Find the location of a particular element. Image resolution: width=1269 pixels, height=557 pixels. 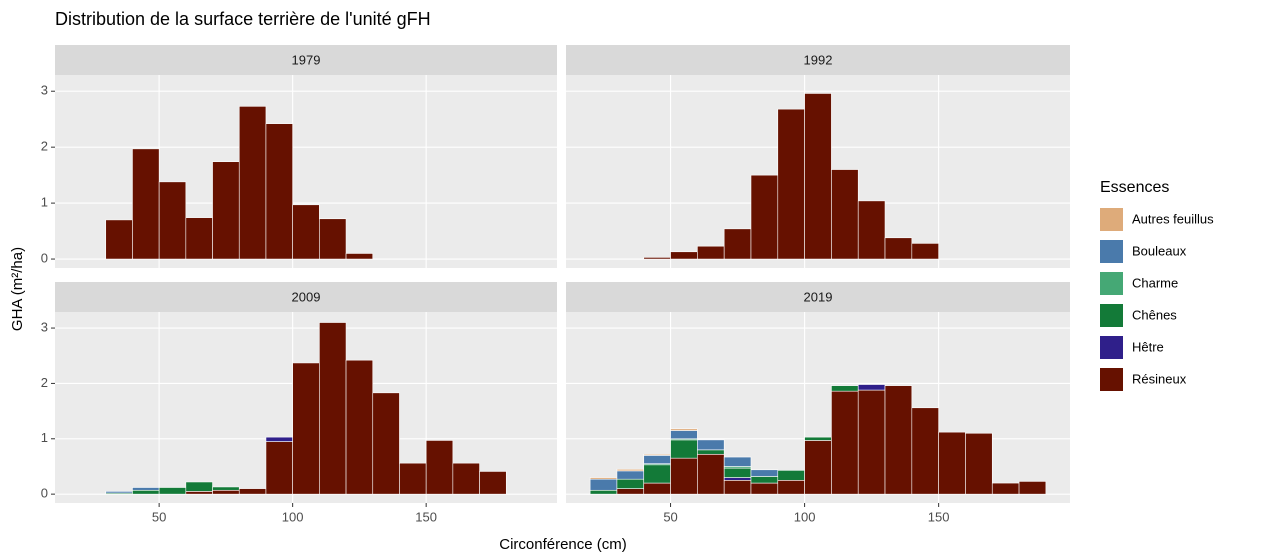

legend-label: Chênes is located at coordinates (1154, 314).